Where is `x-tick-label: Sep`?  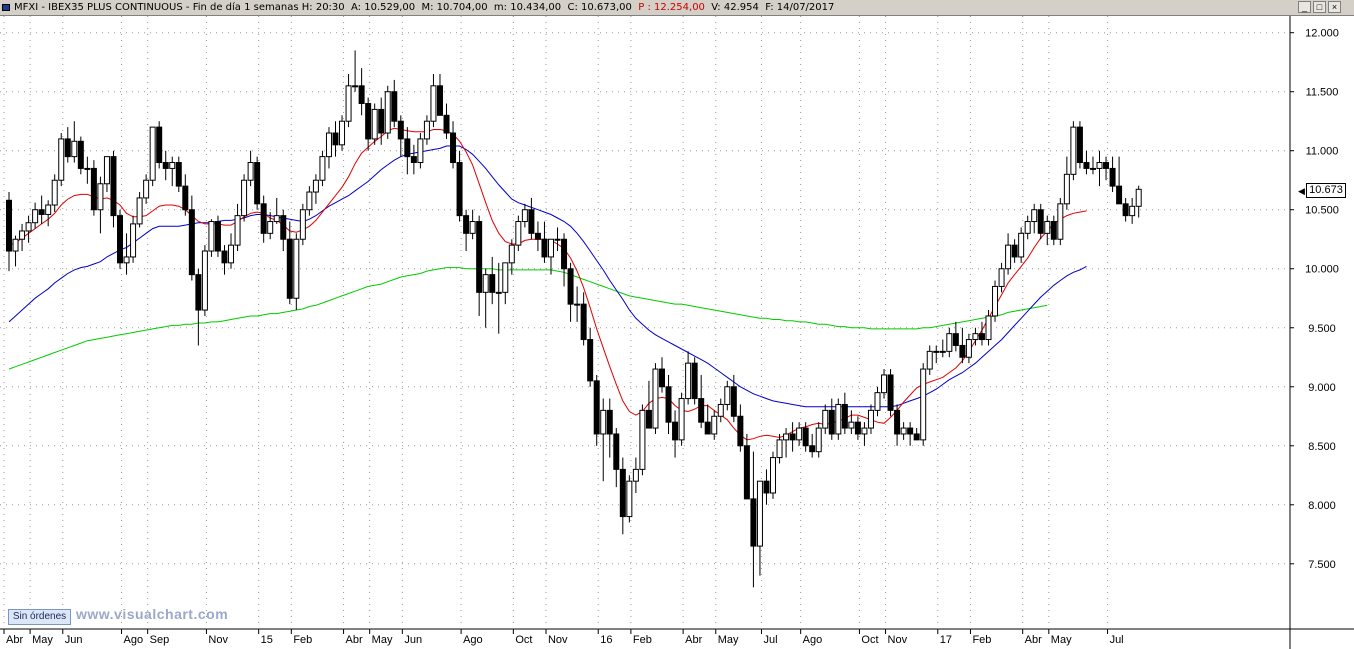 x-tick-label: Sep is located at coordinates (160, 640).